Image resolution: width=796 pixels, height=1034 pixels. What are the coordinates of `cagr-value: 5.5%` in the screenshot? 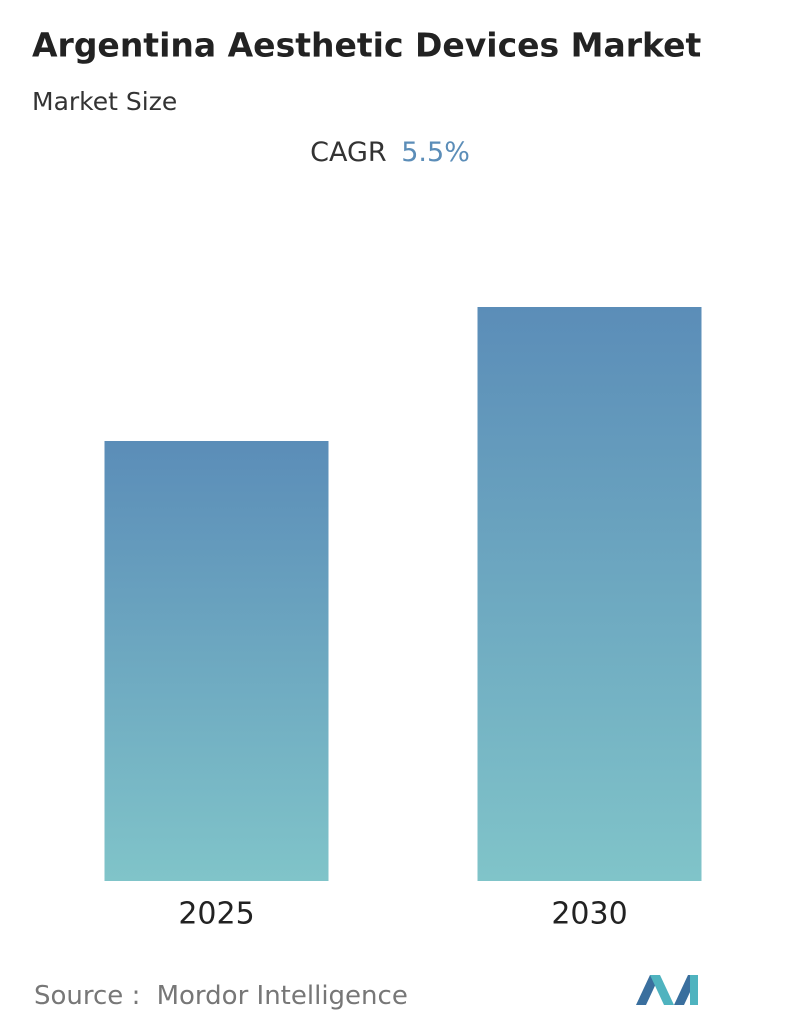 It's located at (435, 152).